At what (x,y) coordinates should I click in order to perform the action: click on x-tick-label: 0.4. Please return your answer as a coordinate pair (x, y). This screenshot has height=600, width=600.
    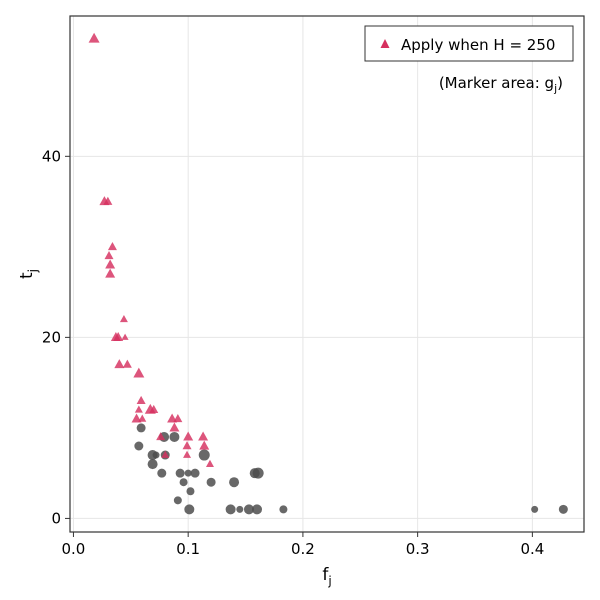
    Looking at the image, I should click on (532, 549).